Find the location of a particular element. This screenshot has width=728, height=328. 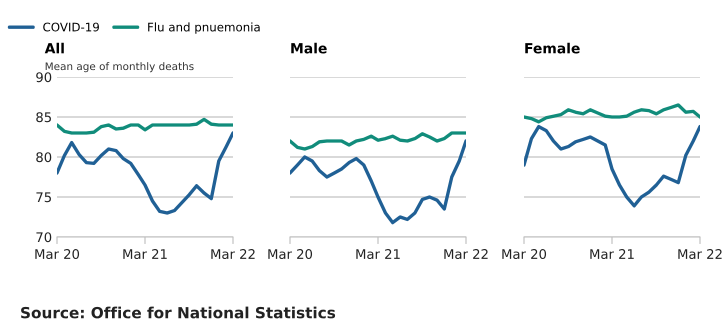

y-axis-title: Mean age of monthly deaths is located at coordinates (120, 67).